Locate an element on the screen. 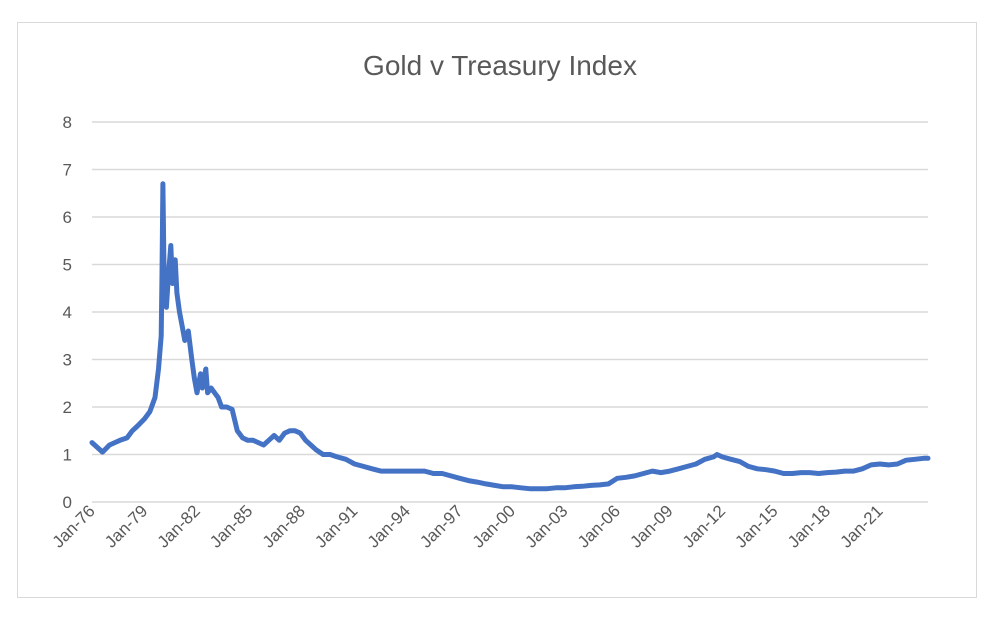  y-tick-label: 1 is located at coordinates (67, 455).